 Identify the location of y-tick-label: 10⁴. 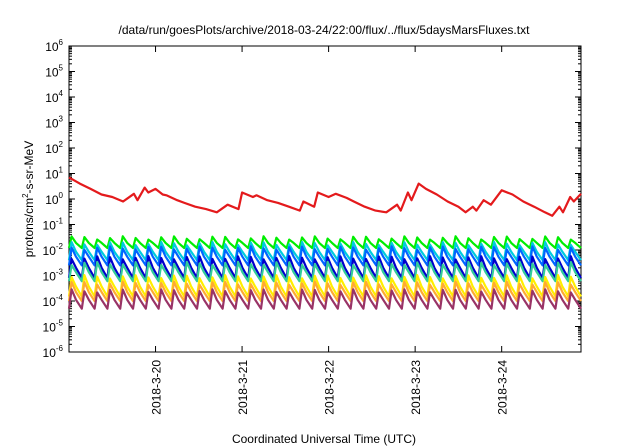
(54, 97).